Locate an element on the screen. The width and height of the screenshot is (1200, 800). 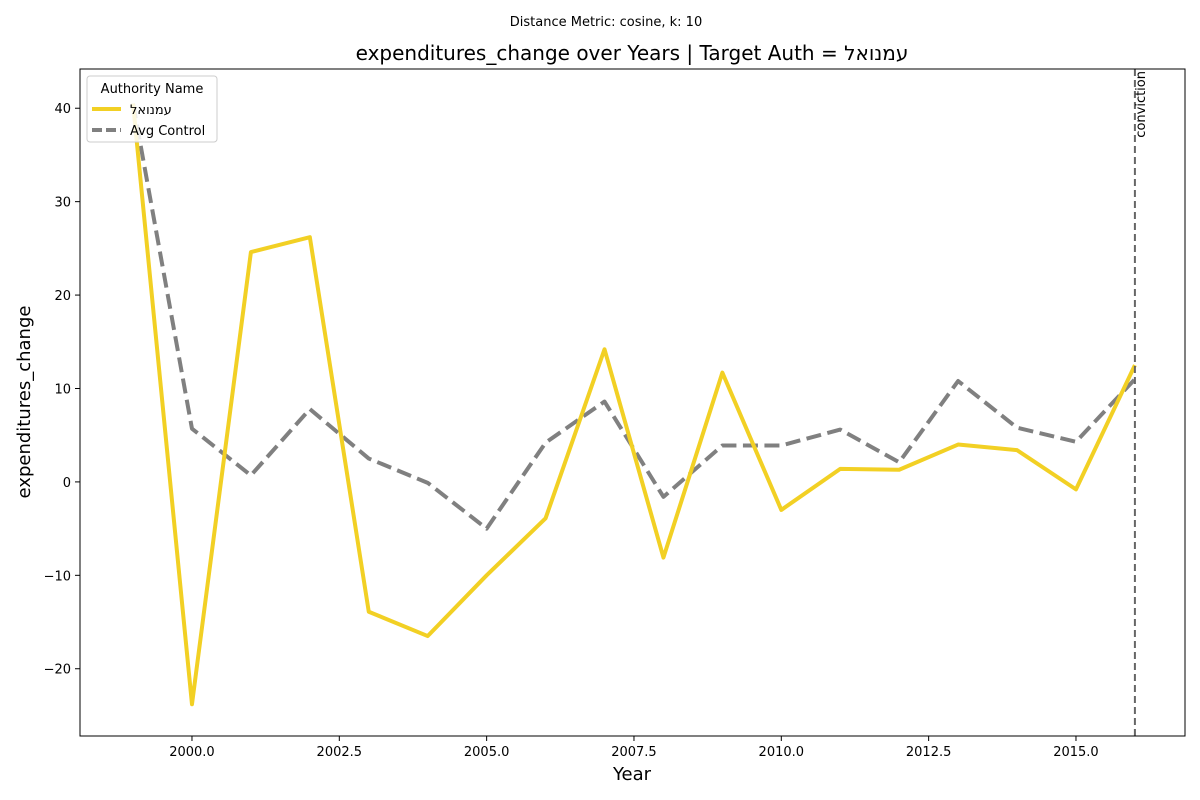
x-tick-label: 2010.0 is located at coordinates (782, 752).